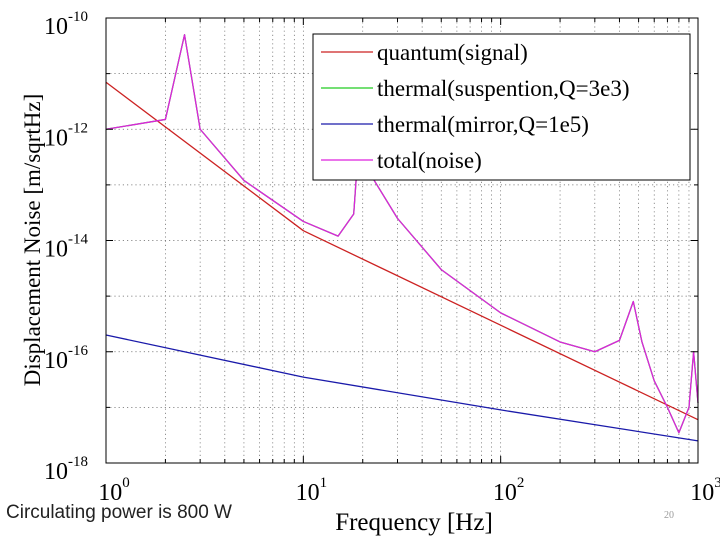 The height and width of the screenshot is (545, 720). I want to click on legend-entry-label: total(noise), so click(429, 160).